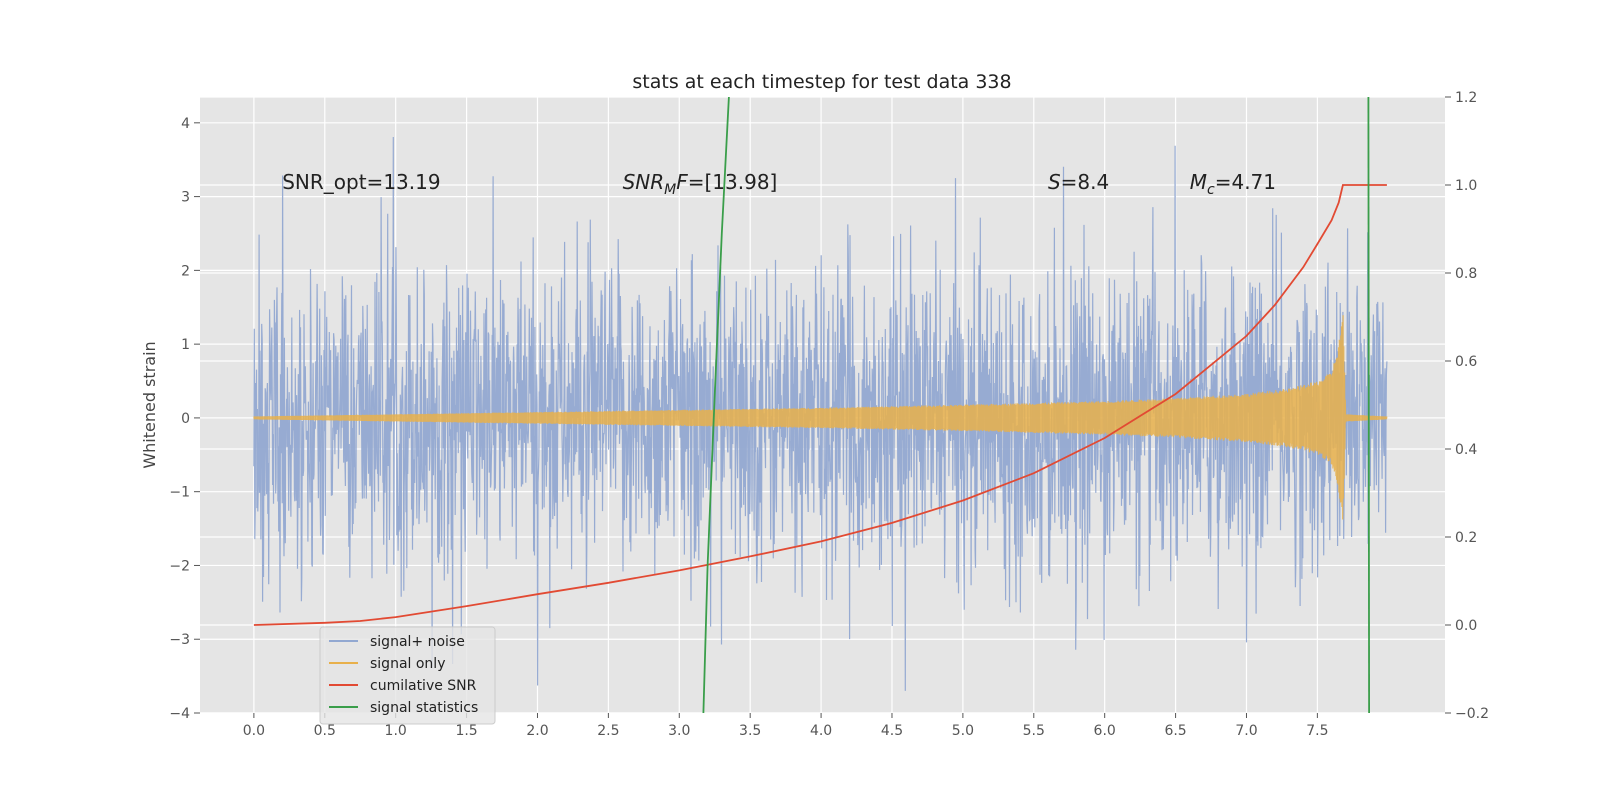 This screenshot has height=800, width=1600. I want to click on y2-tick-label: 1.0, so click(1466, 186).